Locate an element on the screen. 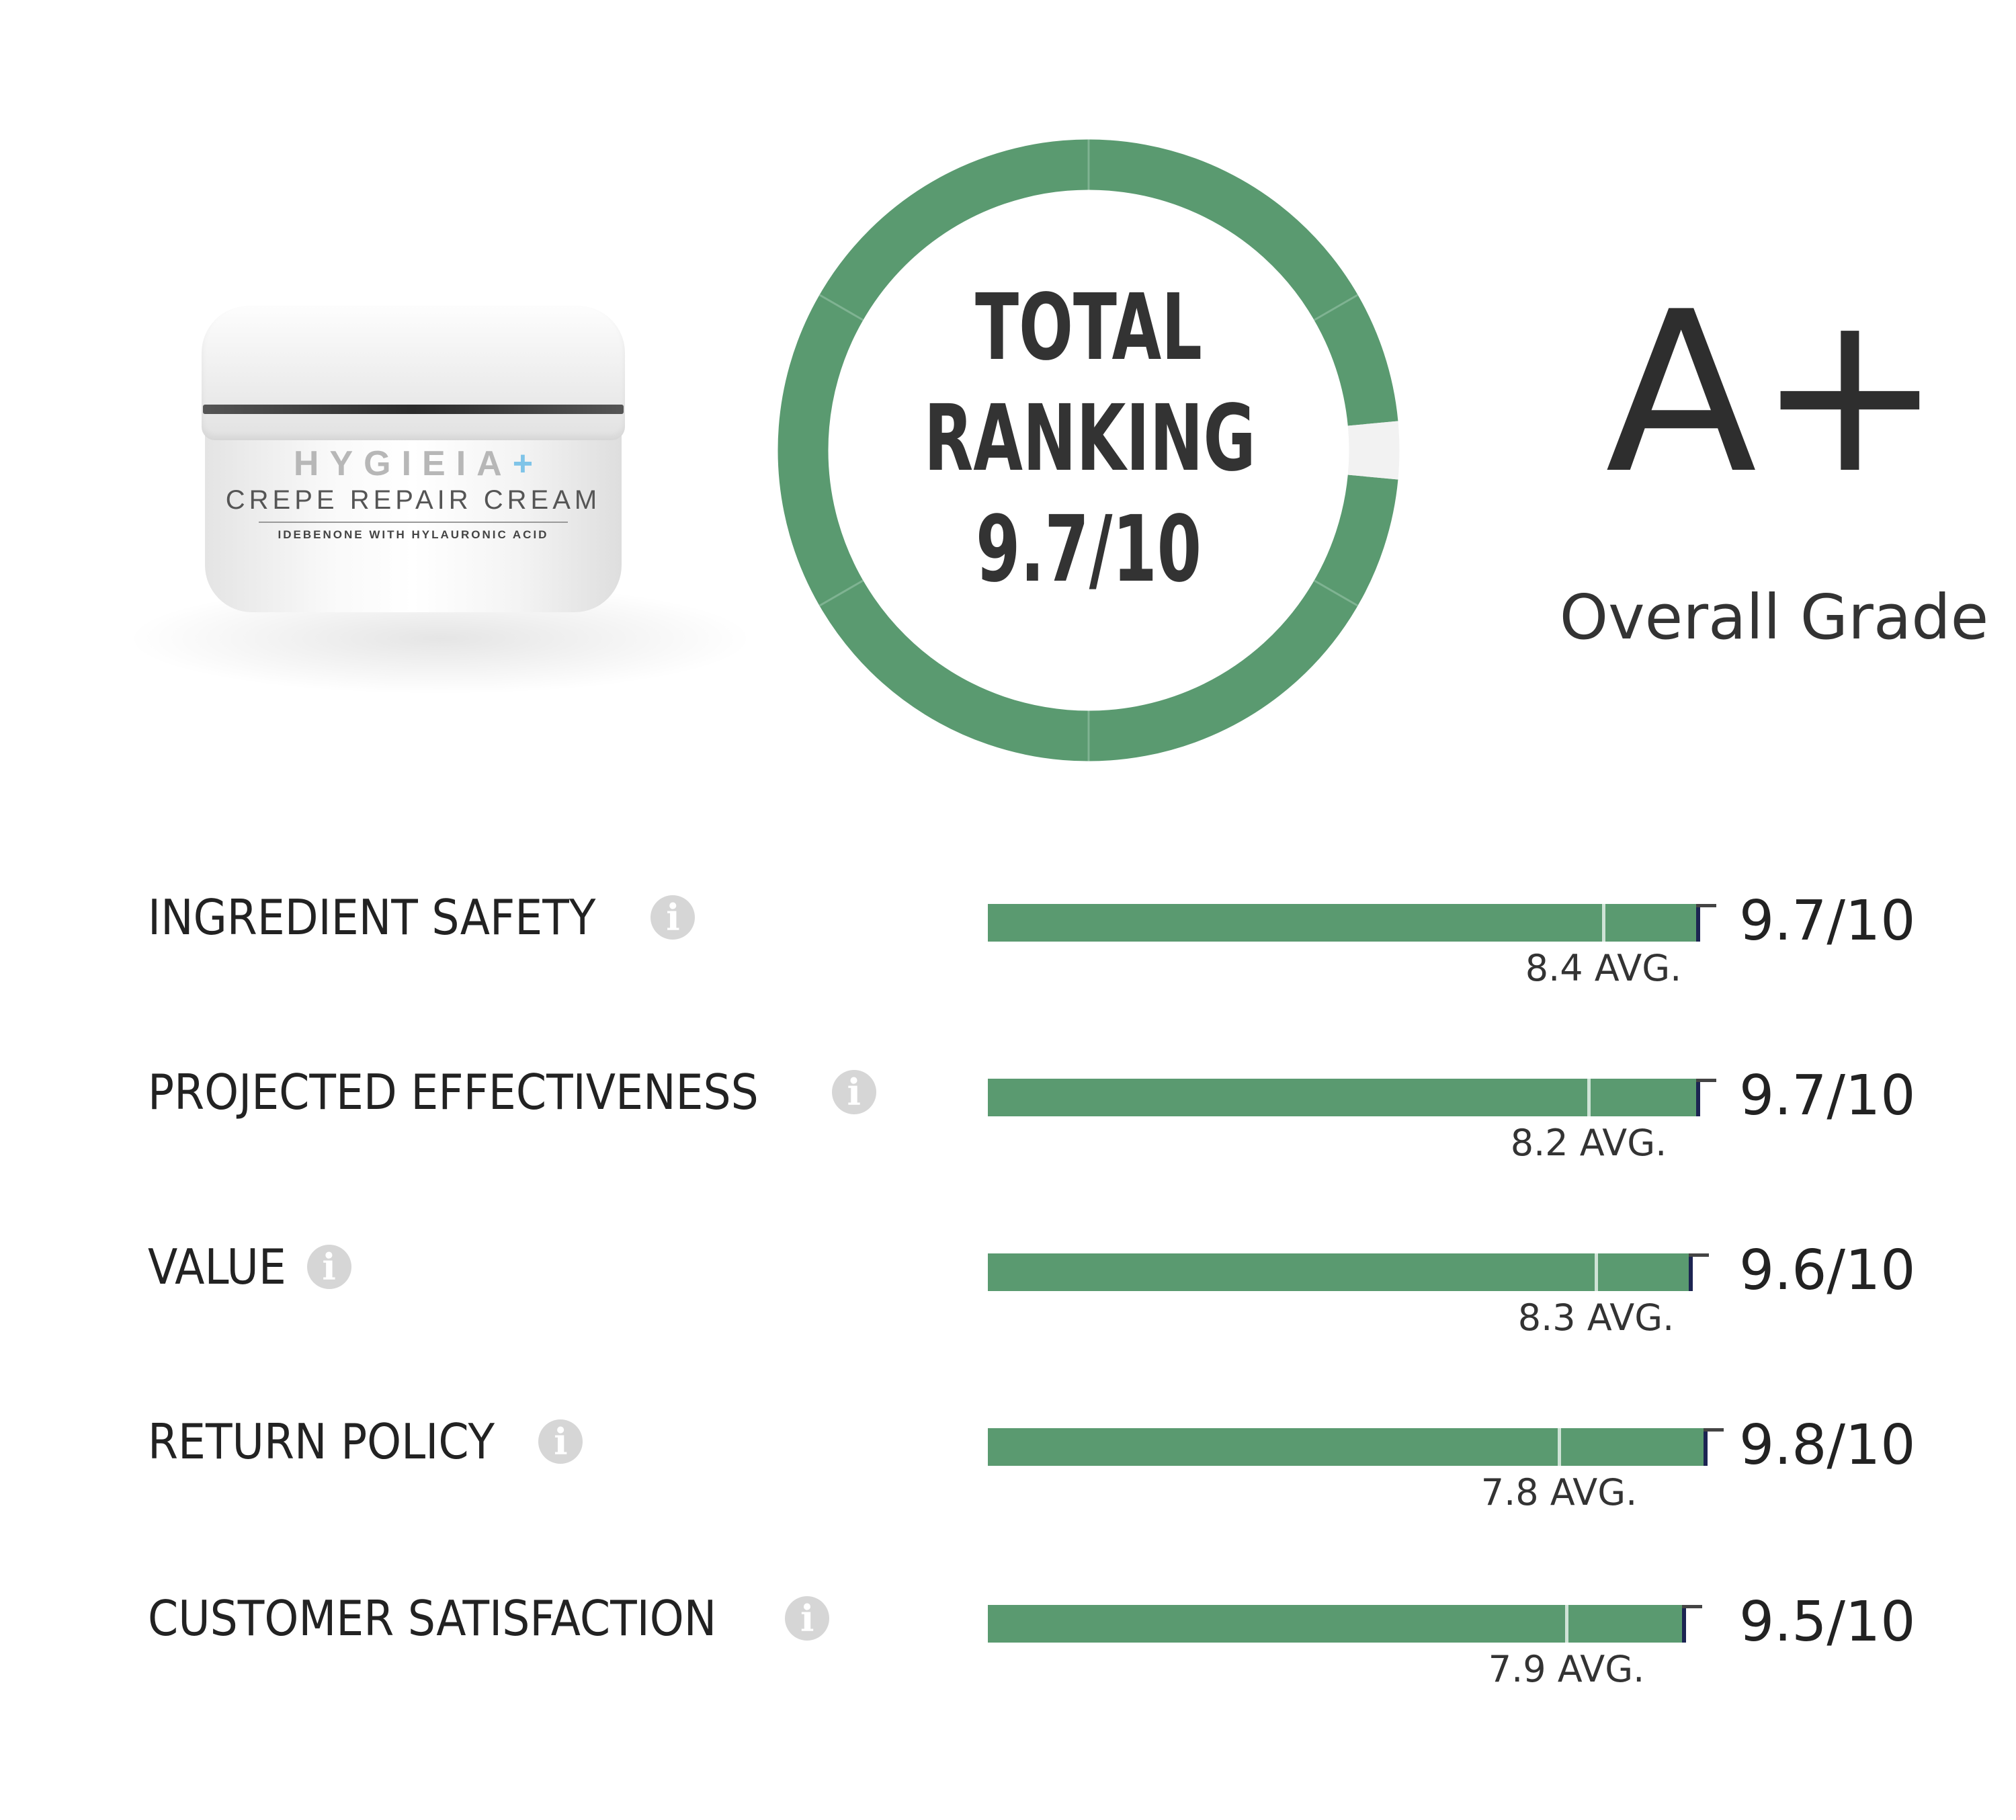 The height and width of the screenshot is (1820, 2016). metric-label: RETURN POLICY i is located at coordinates (365, 1442).